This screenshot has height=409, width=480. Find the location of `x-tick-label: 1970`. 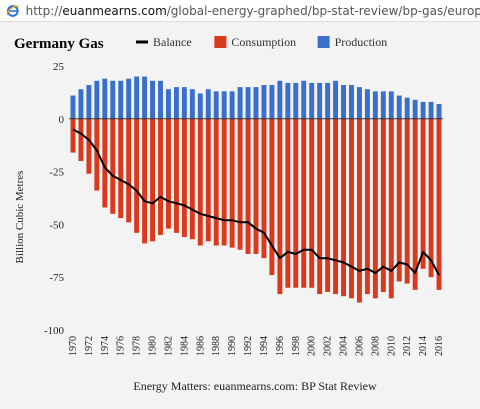

x-tick-label: 1970 is located at coordinates (73, 346).